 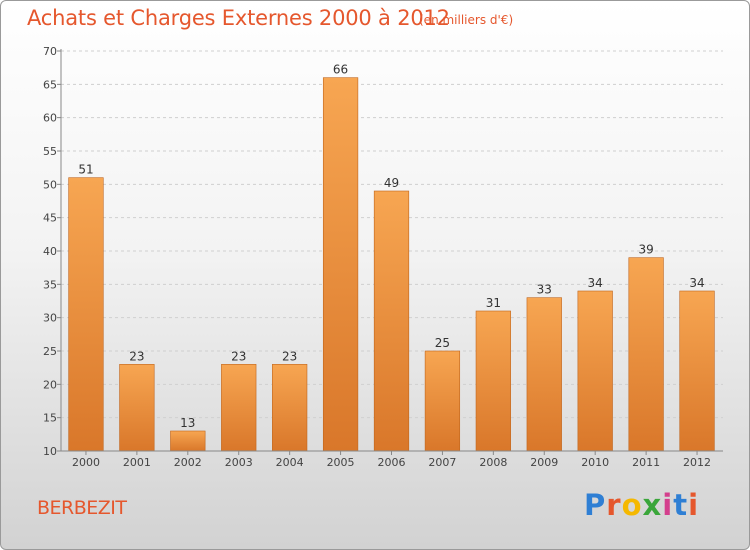 I want to click on x-tick-label: 2008, so click(x=493, y=462).